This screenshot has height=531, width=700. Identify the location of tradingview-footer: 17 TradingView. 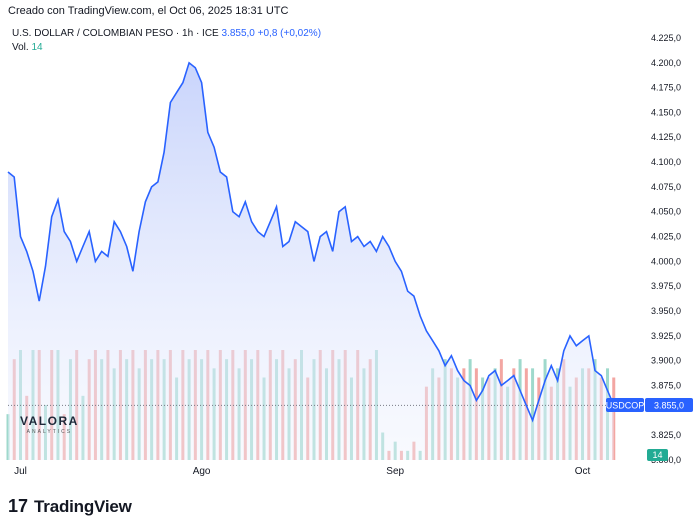
(70, 506).